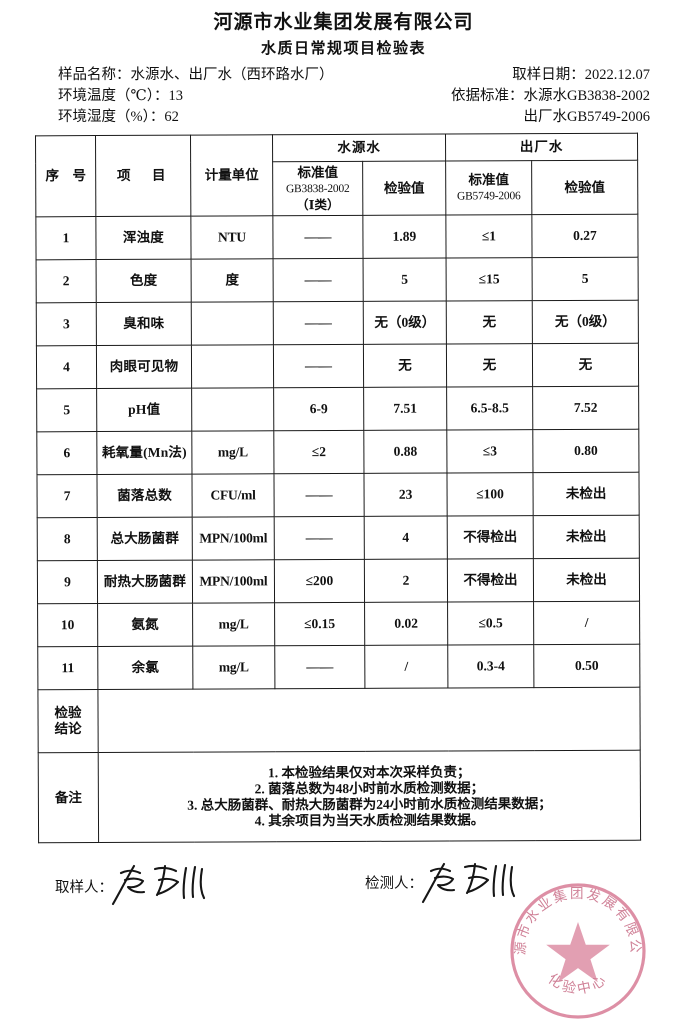 This screenshot has width=687, height=1026. What do you see at coordinates (145, 539) in the screenshot?
I see `cell-item: 总大肠菌群` at bounding box center [145, 539].